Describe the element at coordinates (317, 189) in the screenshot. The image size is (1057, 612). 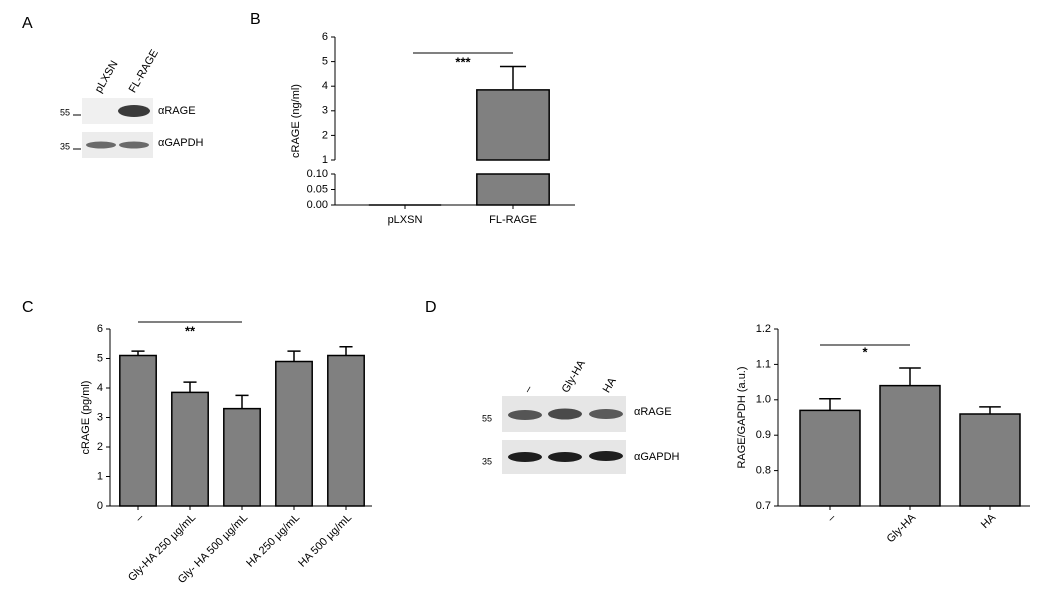
I see `y-tick-label: 0.05` at that location.